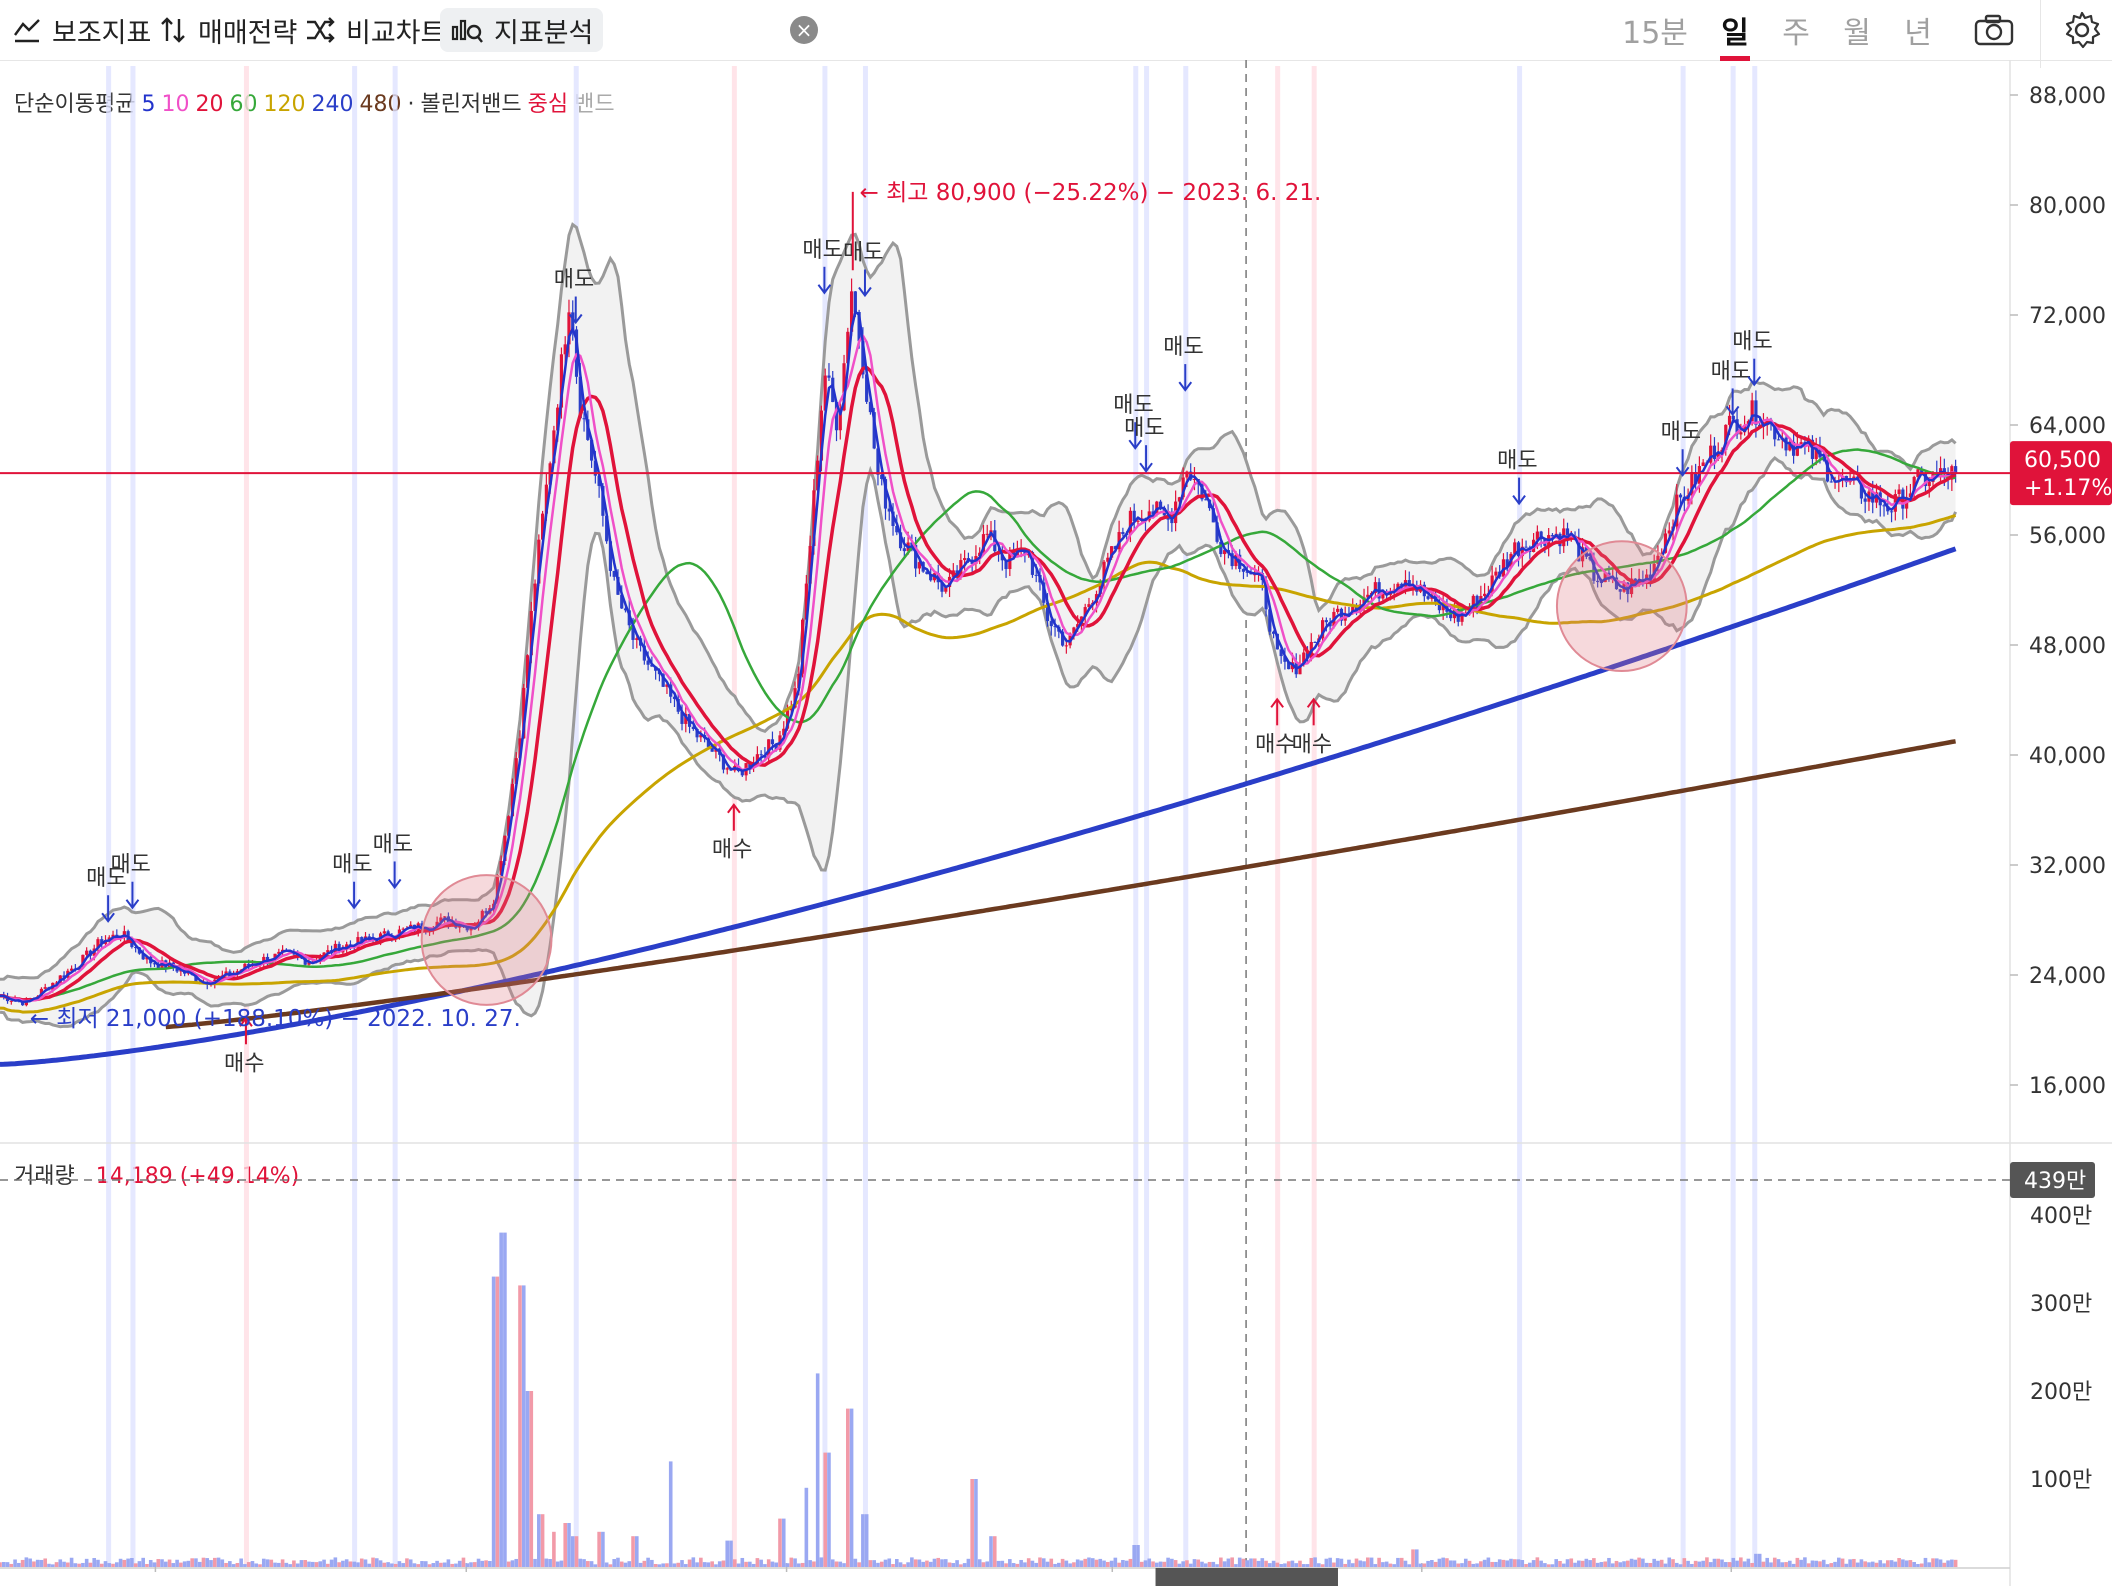 This screenshot has width=2112, height=1586. Describe the element at coordinates (1857, 33) in the screenshot. I see `period-month: 월` at that location.